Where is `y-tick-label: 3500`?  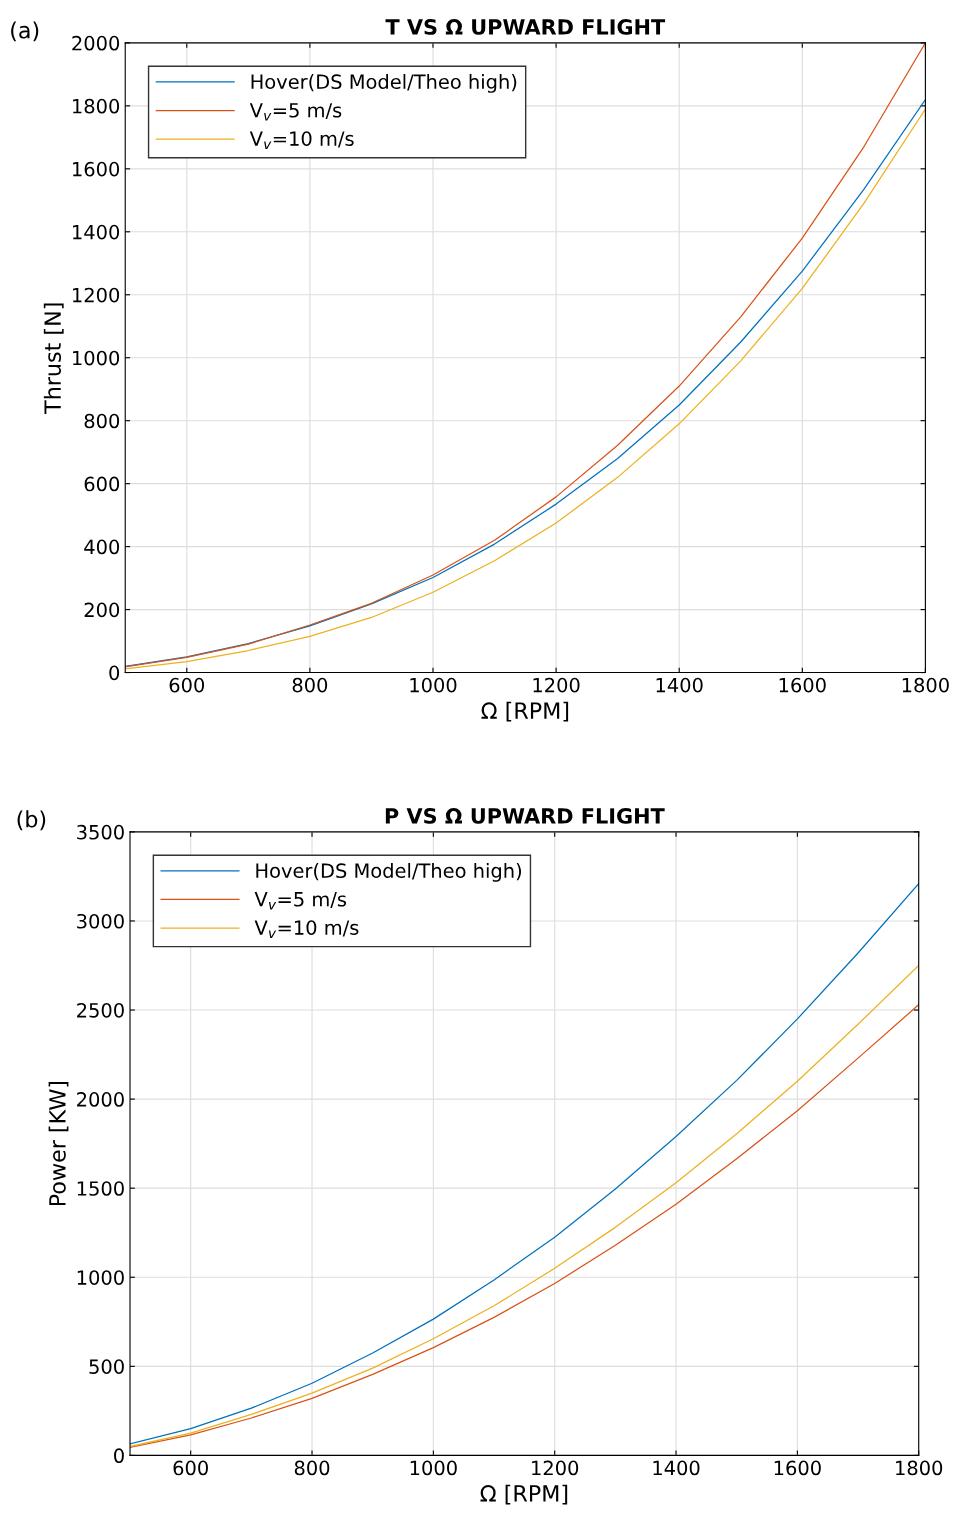
y-tick-label: 3500 is located at coordinates (100, 832).